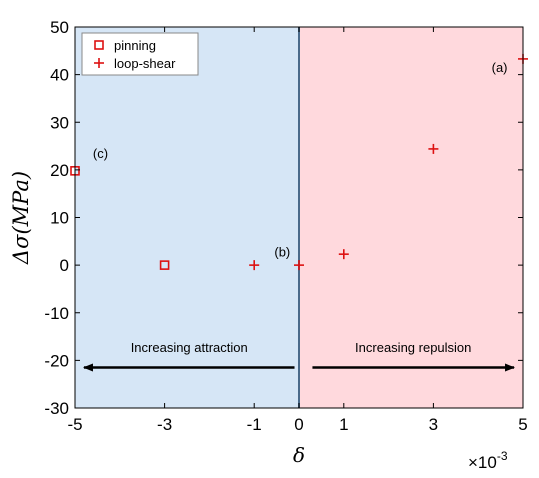  Describe the element at coordinates (282, 252) in the screenshot. I see `annotation-1: (b)` at that location.